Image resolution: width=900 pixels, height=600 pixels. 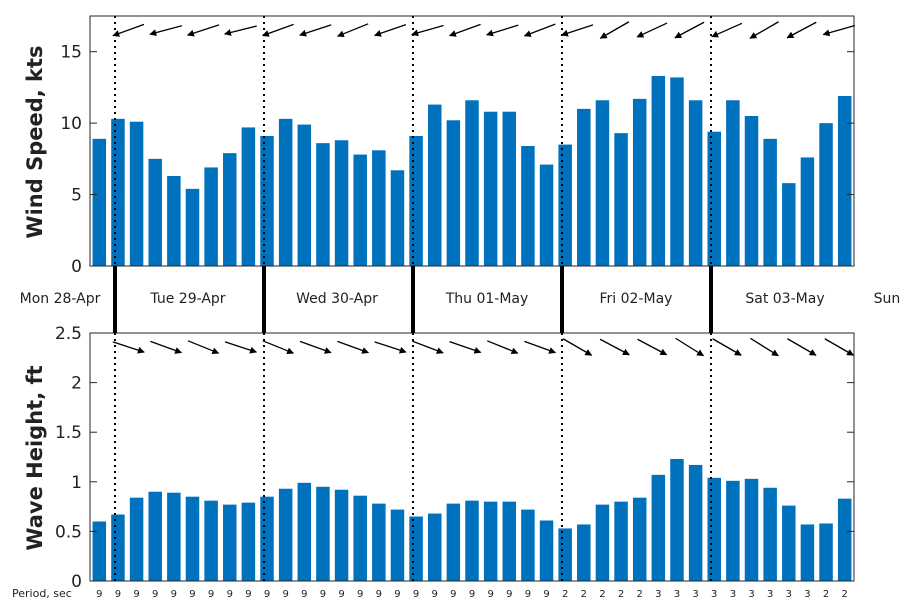 What do you see at coordinates (76, 384) in the screenshot?
I see `y-tick-label: 2` at bounding box center [76, 384].